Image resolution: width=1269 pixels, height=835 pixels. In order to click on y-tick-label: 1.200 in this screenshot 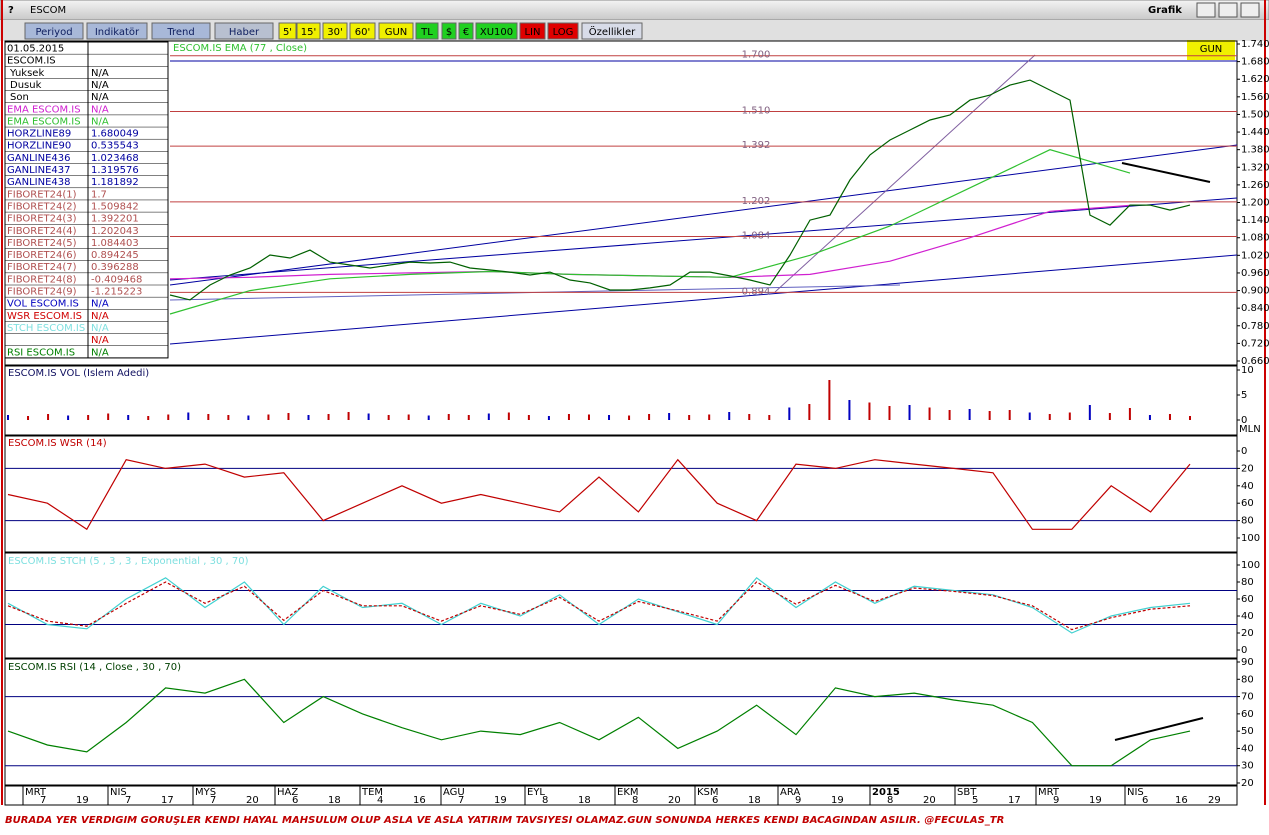, I will do `click(1255, 203)`.